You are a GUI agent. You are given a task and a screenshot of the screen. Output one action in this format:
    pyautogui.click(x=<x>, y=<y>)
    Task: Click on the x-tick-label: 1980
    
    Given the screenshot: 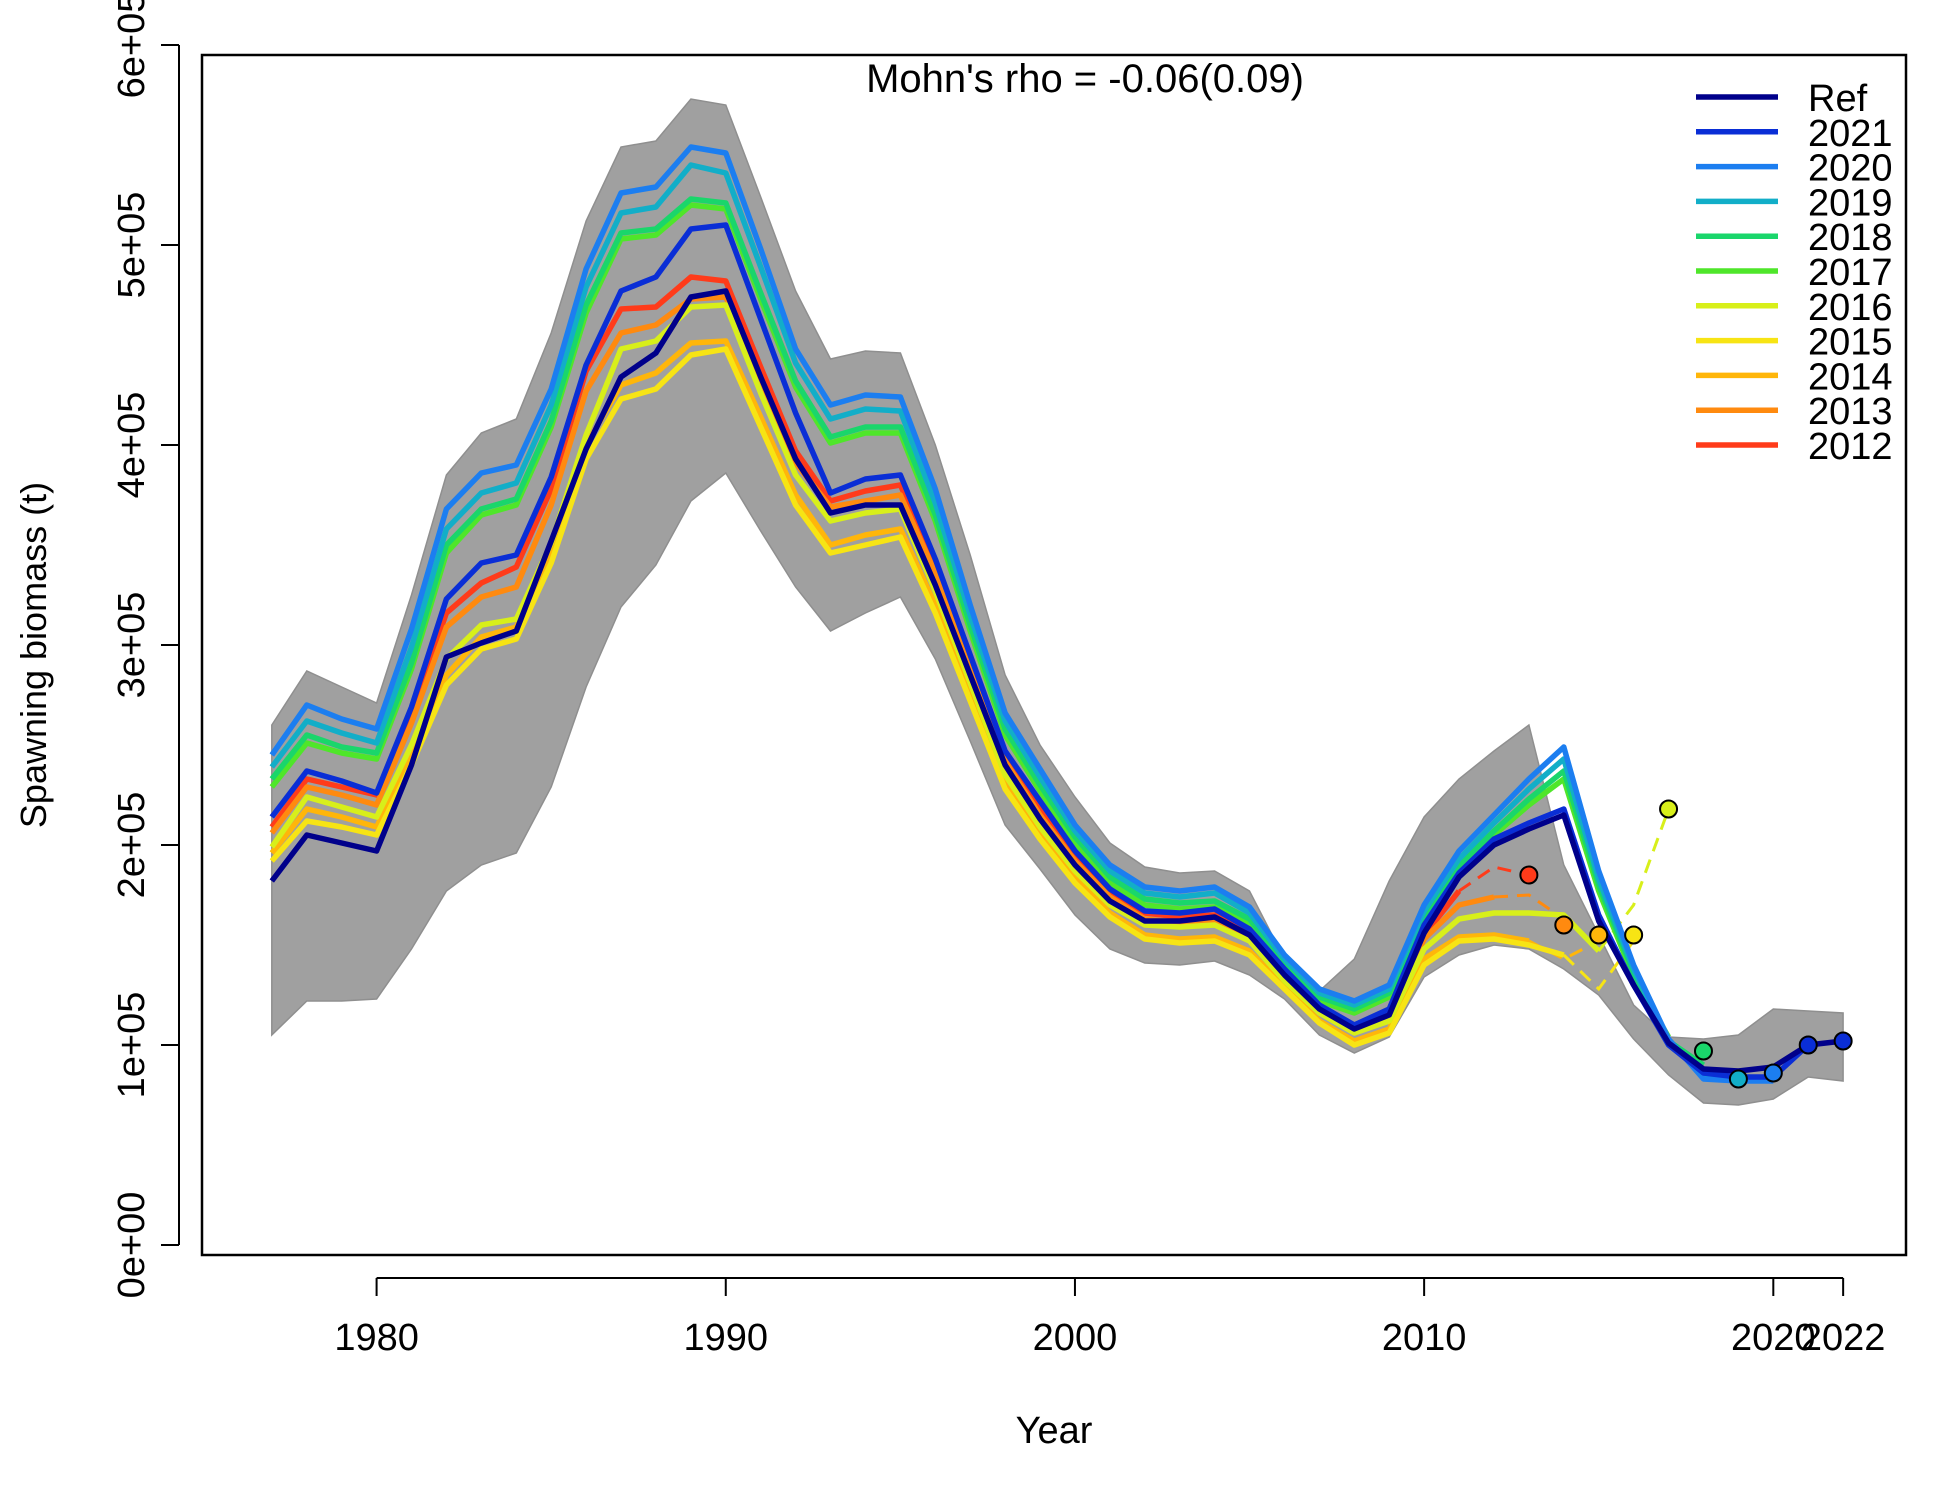 What is the action you would take?
    pyautogui.click(x=376, y=1338)
    